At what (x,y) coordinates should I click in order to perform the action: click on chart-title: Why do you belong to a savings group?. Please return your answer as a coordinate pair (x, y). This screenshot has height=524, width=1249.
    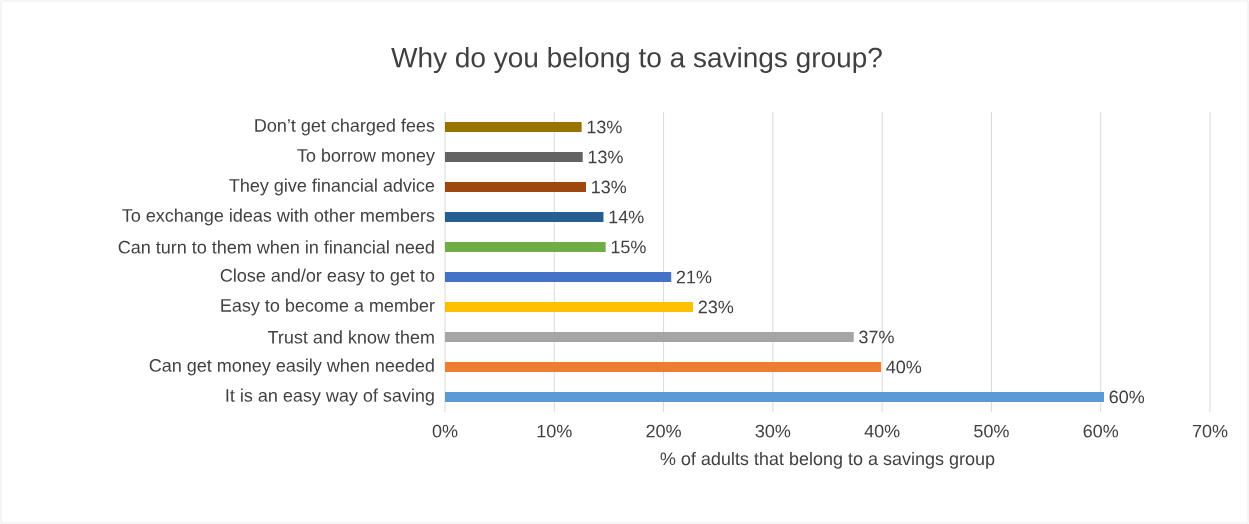
    Looking at the image, I should click on (636, 60).